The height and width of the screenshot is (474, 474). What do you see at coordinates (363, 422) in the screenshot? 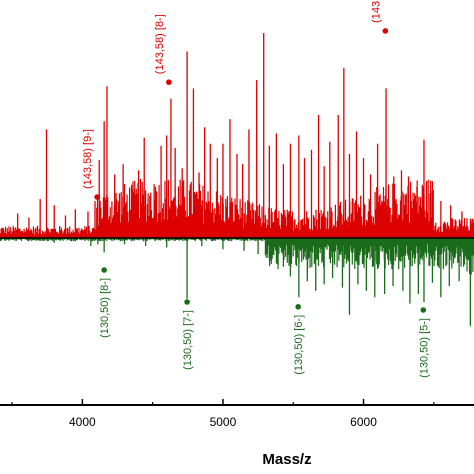
I see `x-tick-label: 6000` at bounding box center [363, 422].